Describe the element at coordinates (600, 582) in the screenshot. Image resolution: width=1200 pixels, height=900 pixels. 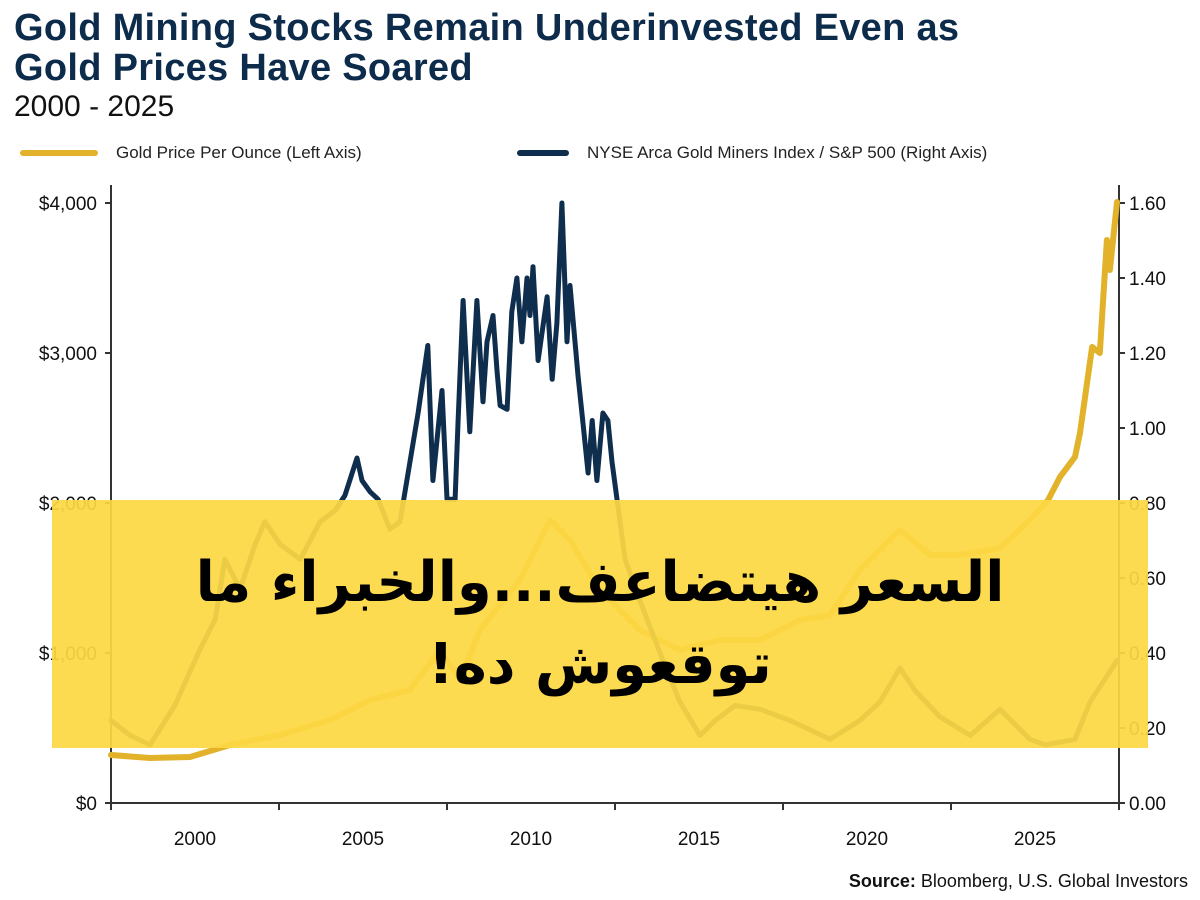
I see `overlay-text-line-1: السعر هيتضاعف...والخبراء ما` at that location.